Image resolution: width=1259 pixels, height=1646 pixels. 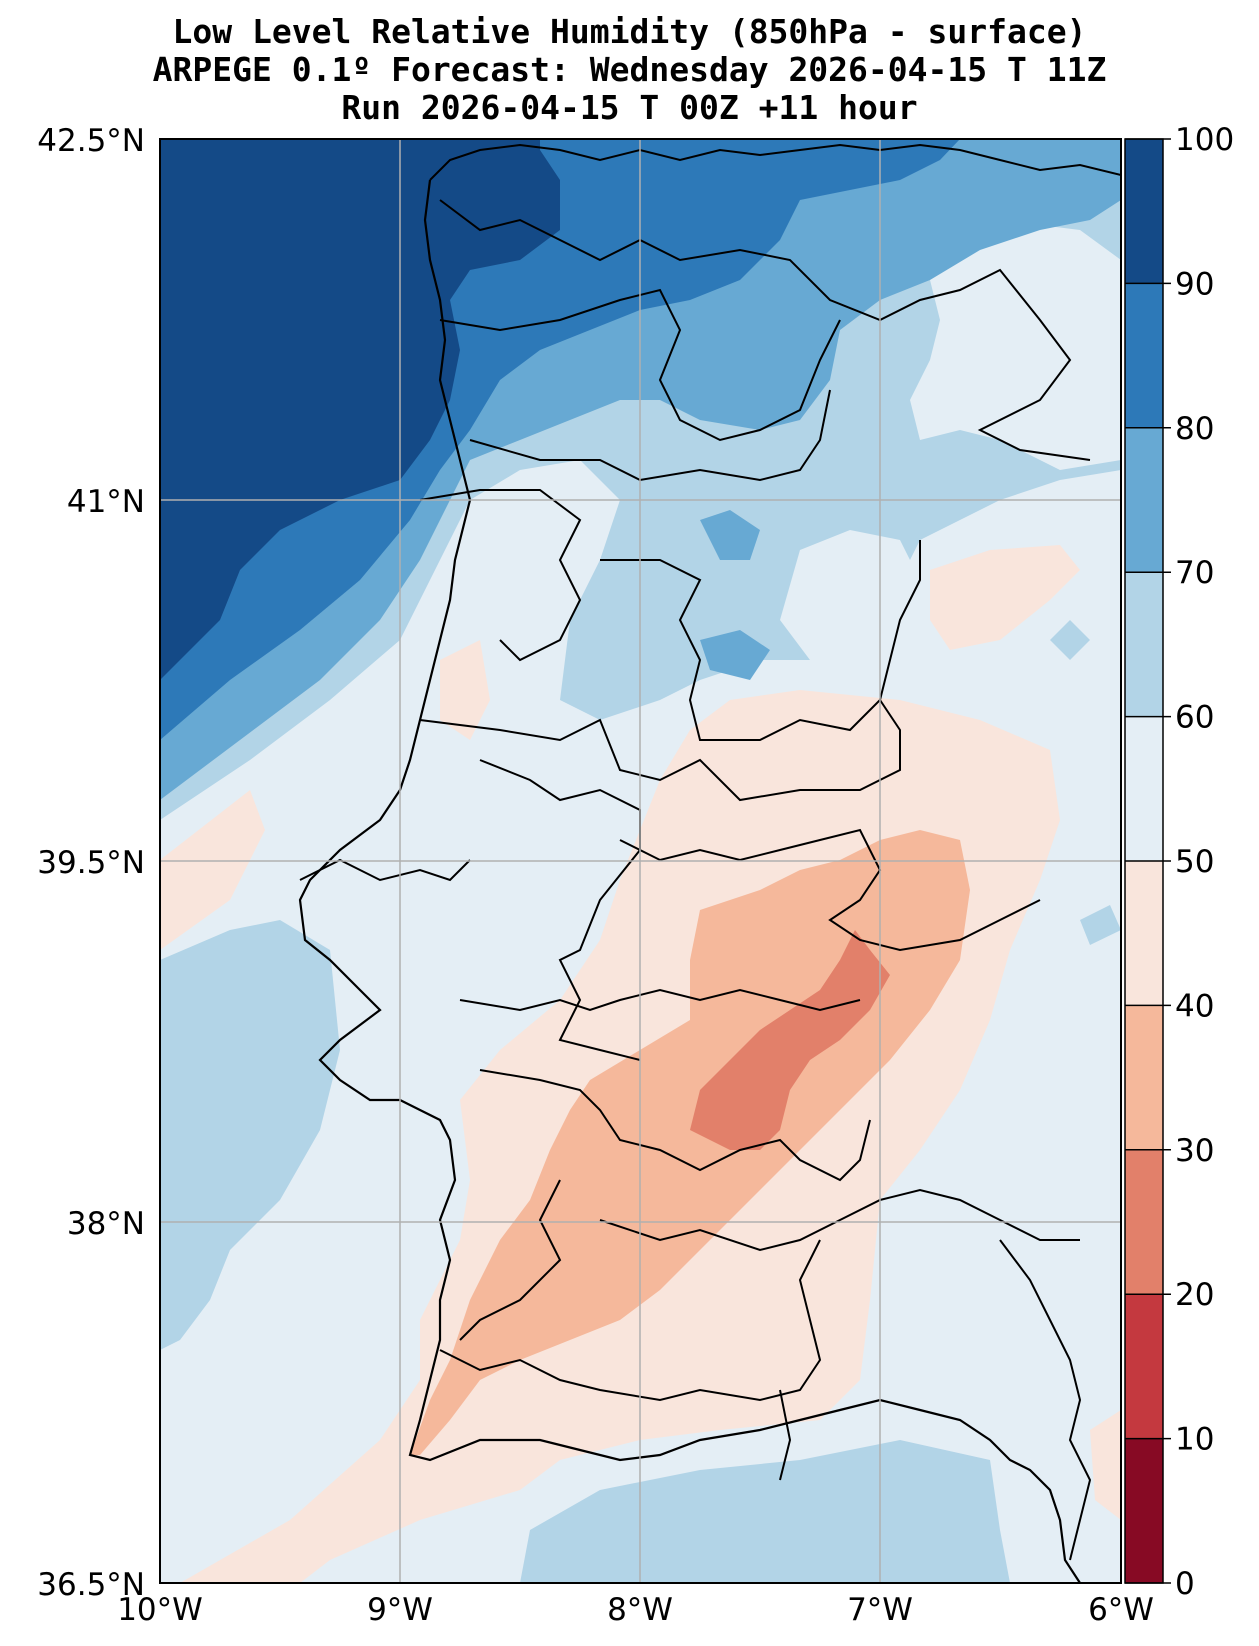 What do you see at coordinates (880, 1610) in the screenshot?
I see `lon-tick-7w: 7°W` at bounding box center [880, 1610].